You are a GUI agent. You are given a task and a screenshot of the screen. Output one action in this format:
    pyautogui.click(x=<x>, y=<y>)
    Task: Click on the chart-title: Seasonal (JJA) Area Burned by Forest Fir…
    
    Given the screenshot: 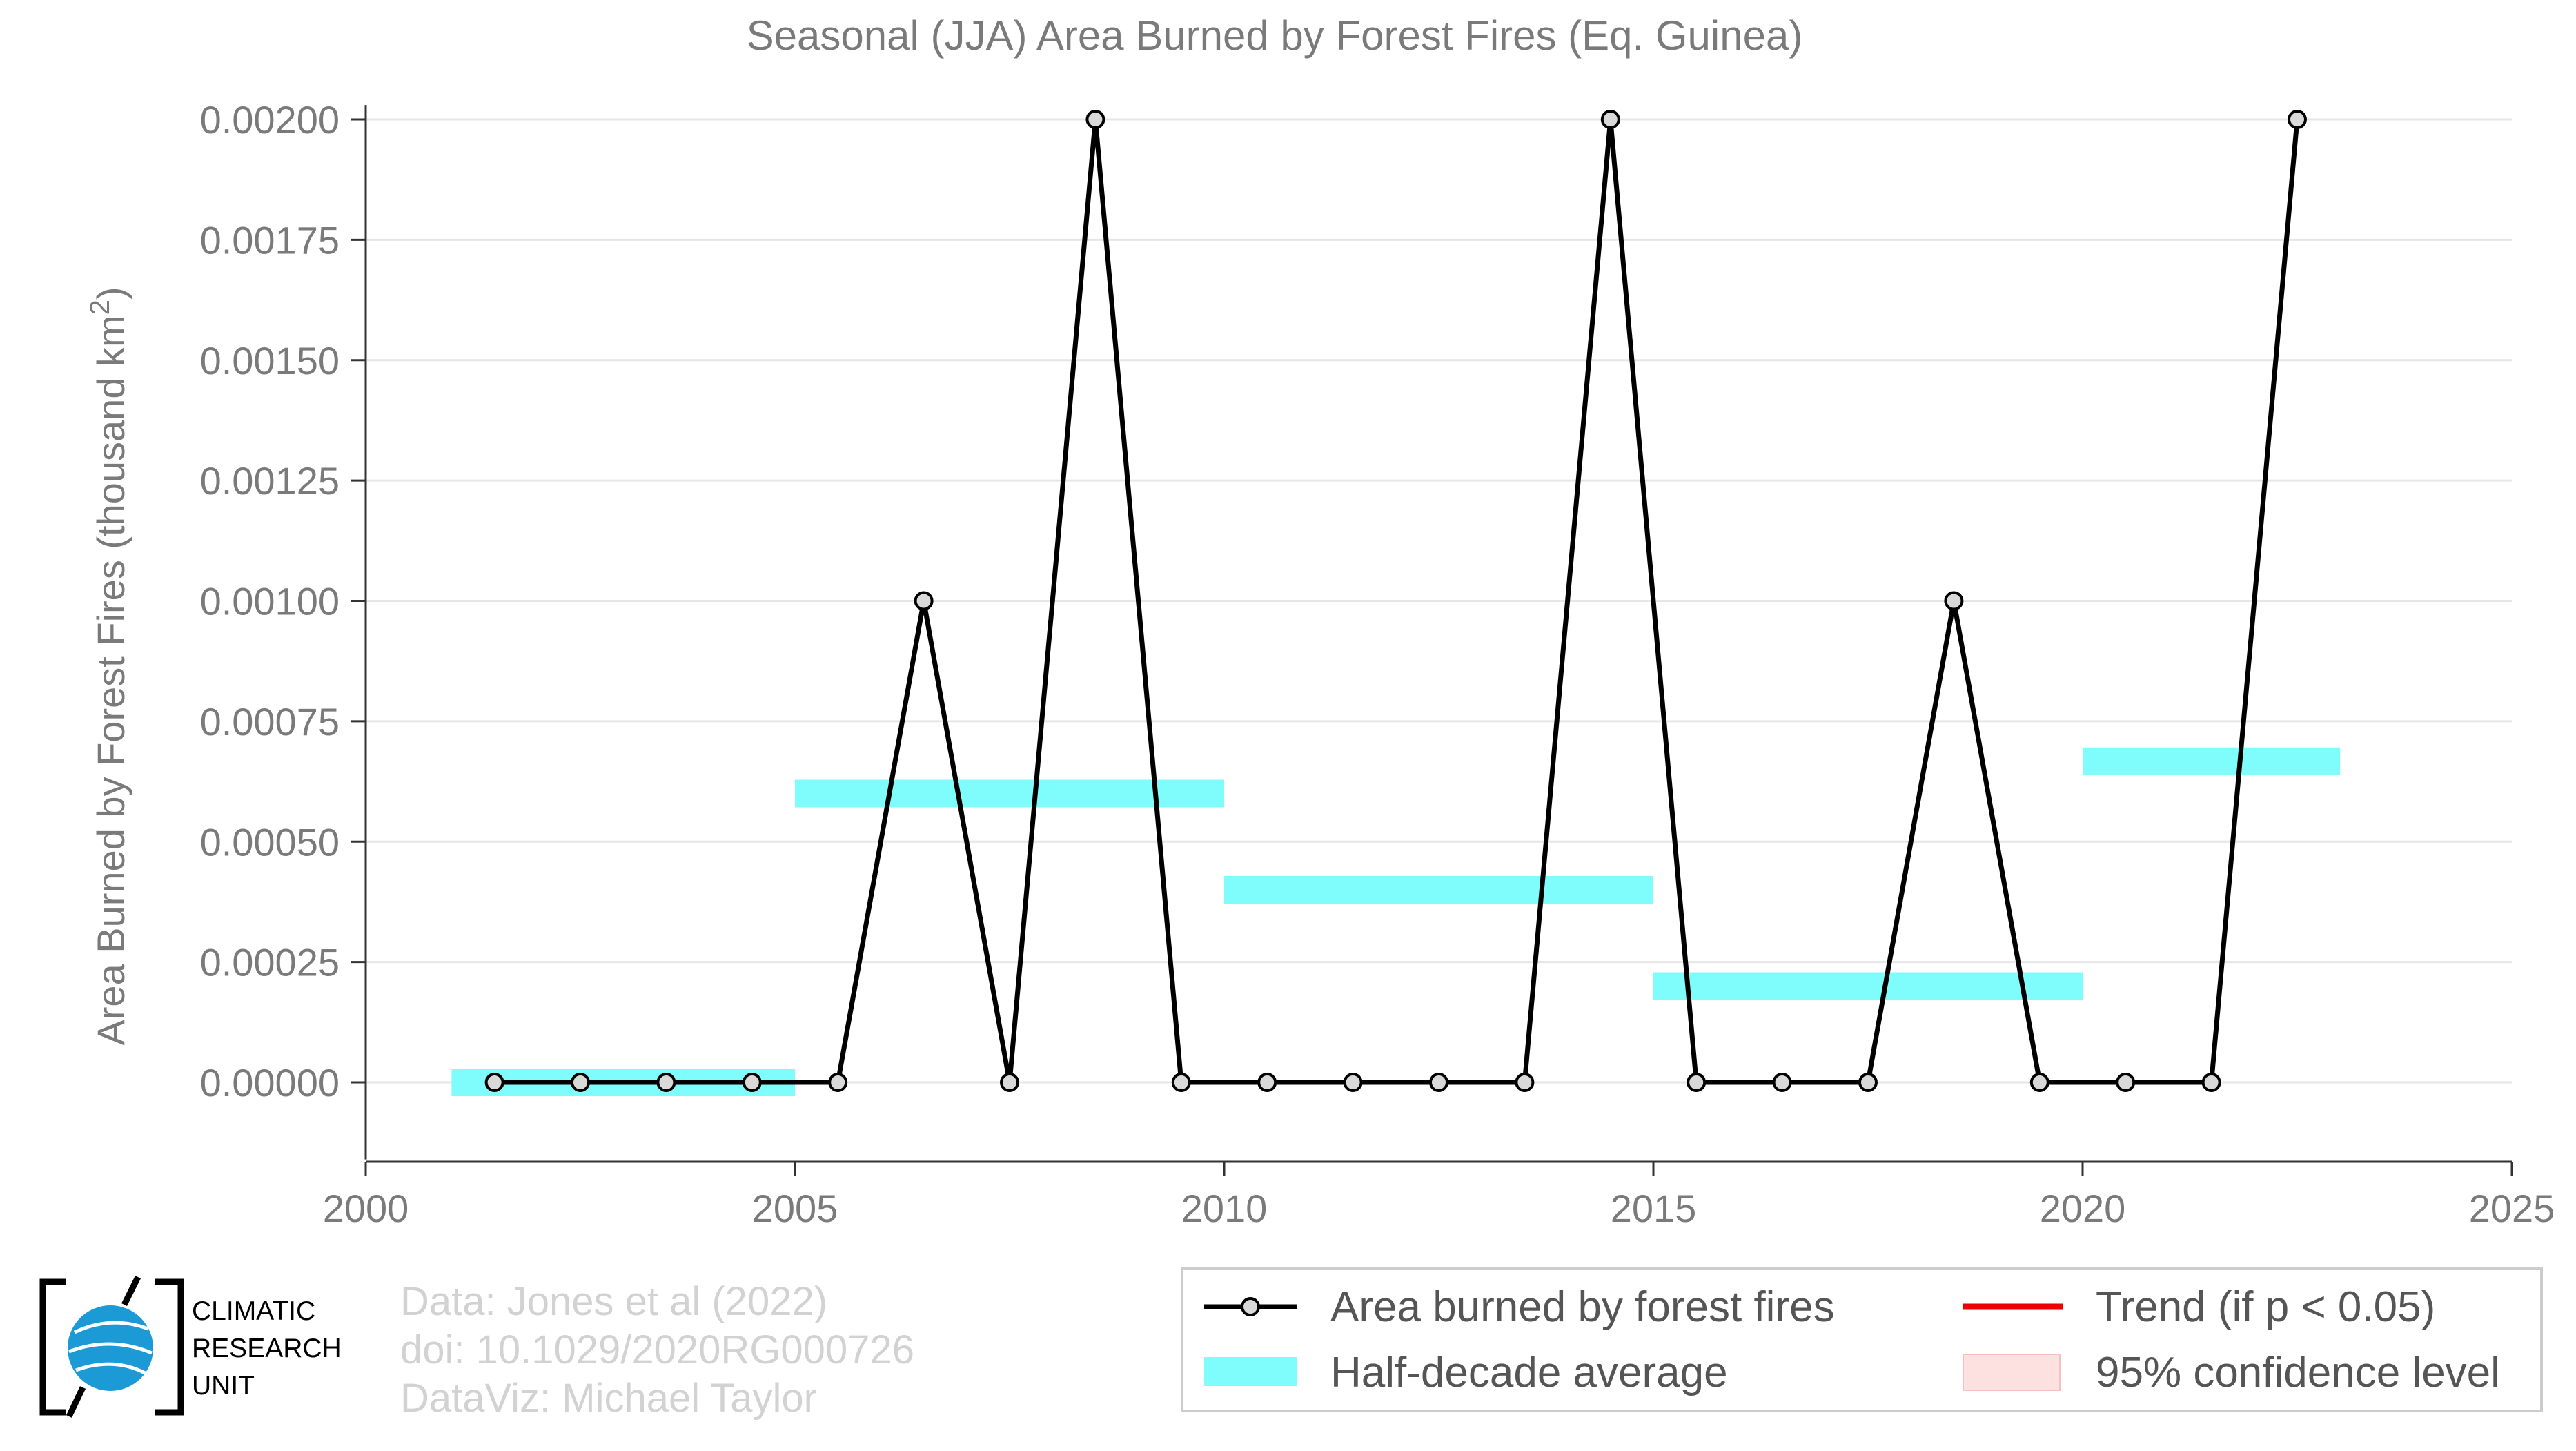 What is the action you would take?
    pyautogui.click(x=1275, y=35)
    